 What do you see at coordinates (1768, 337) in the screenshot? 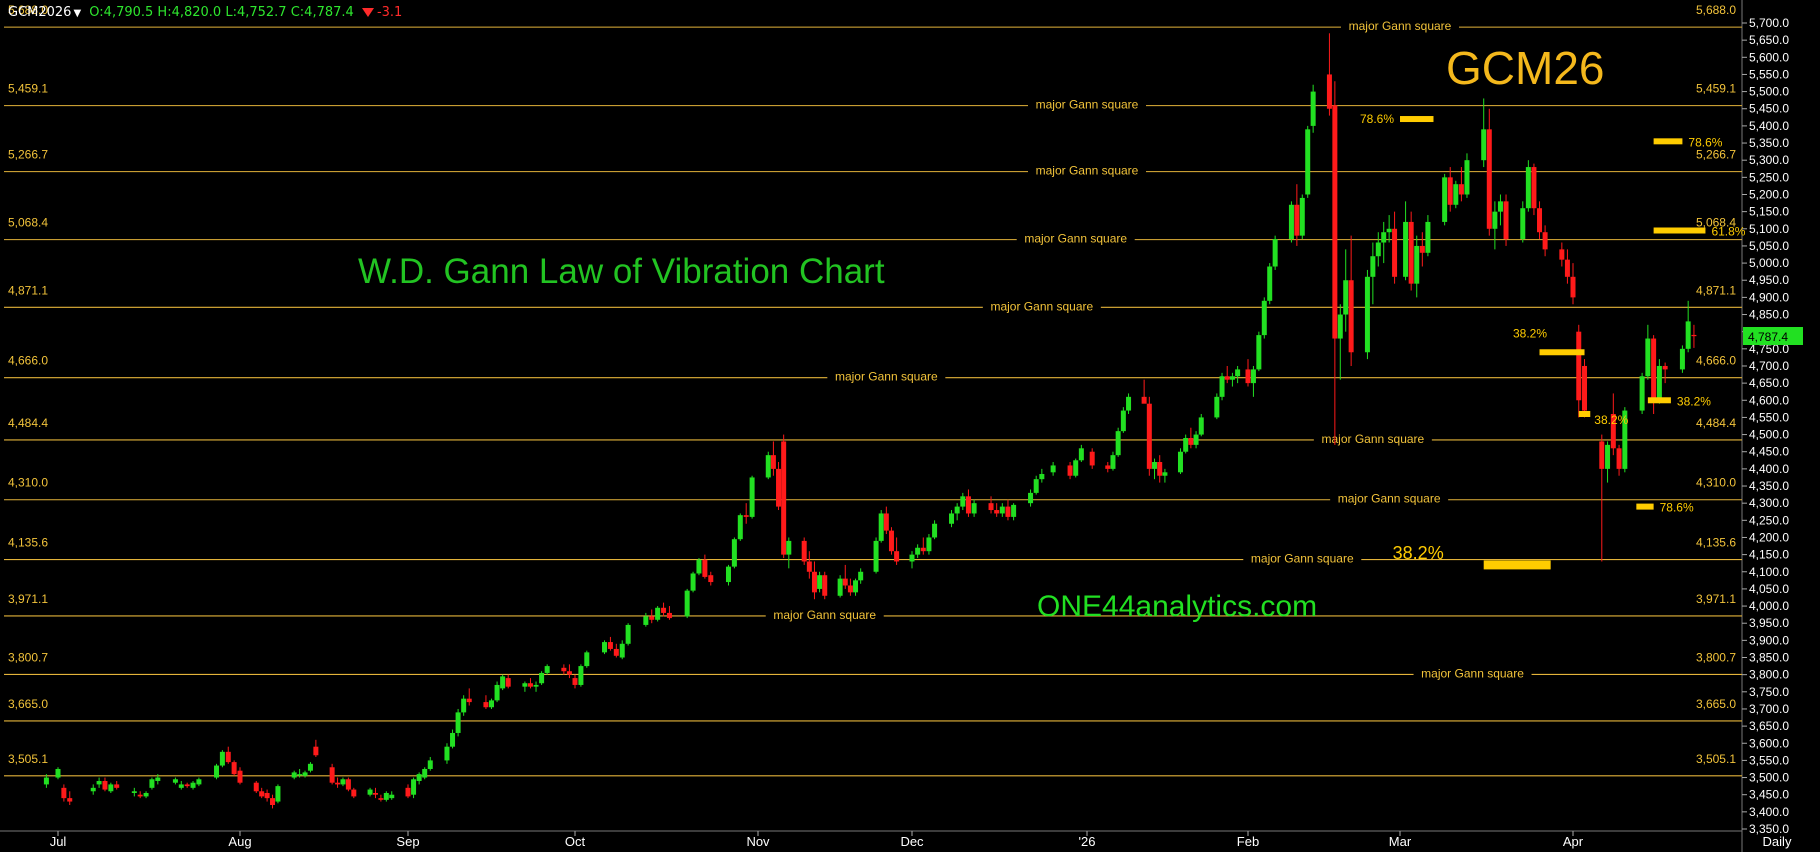
I see `current-price-label: 4,787.4` at bounding box center [1768, 337].